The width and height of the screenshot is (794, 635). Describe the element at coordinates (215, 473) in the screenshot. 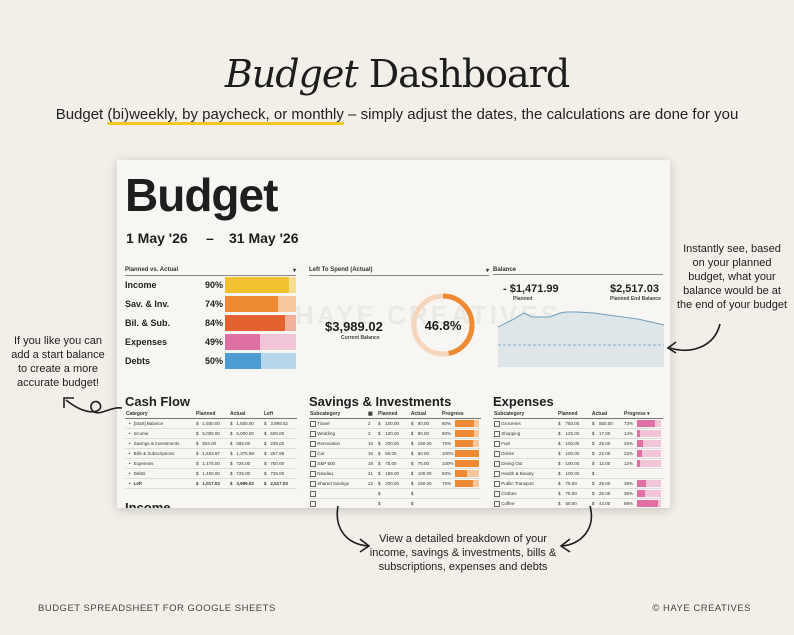

I see `cell: 1,450.00` at that location.